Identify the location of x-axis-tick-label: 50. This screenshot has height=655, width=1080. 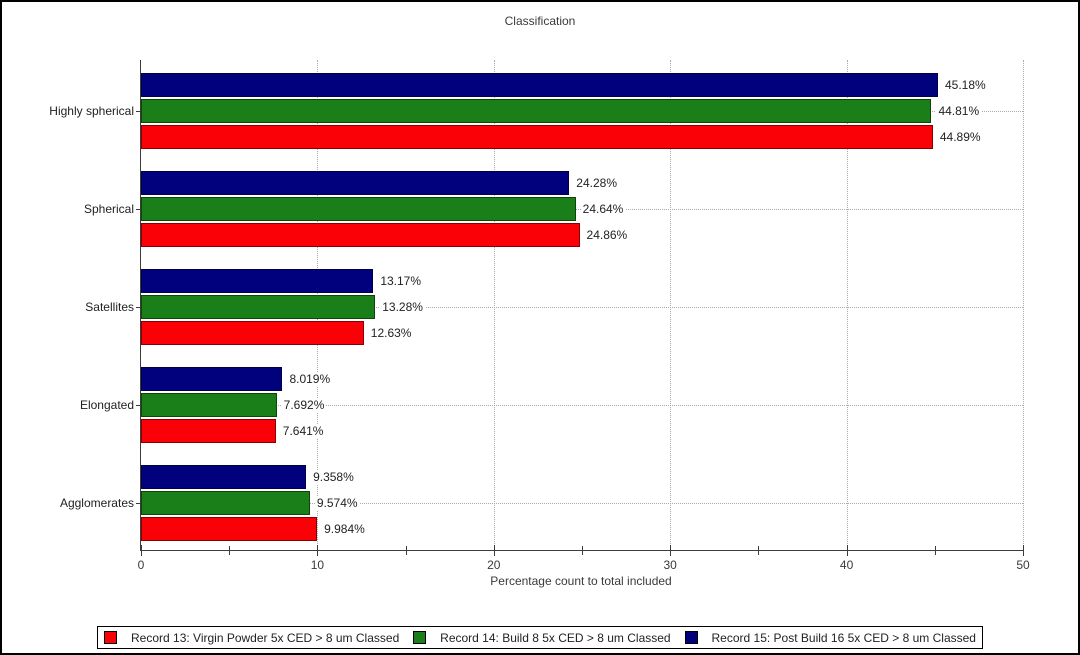
(1023, 565).